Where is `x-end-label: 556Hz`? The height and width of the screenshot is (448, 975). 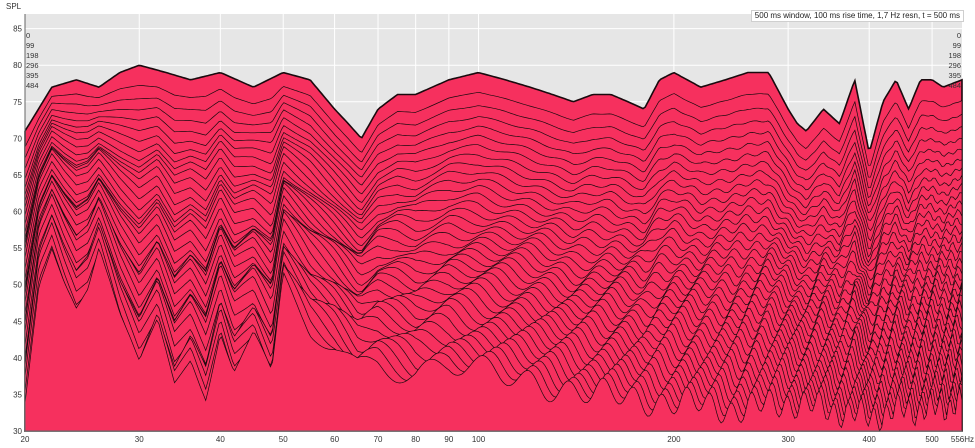
x-end-label: 556Hz is located at coordinates (962, 439).